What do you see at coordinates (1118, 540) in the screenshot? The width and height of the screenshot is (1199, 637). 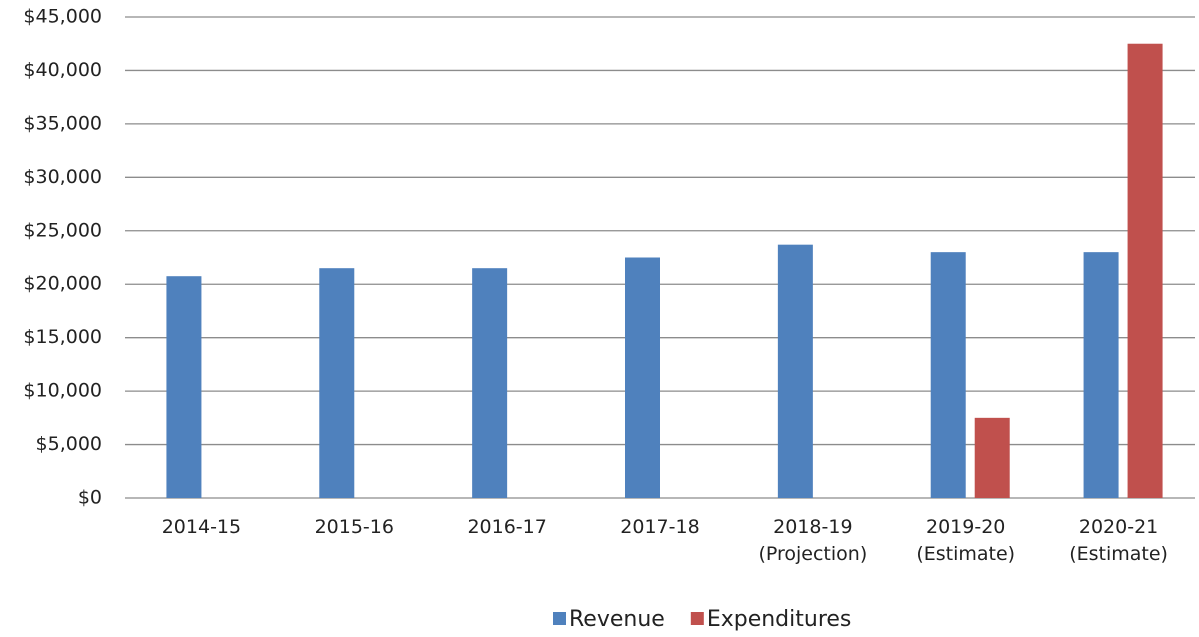 I see `x-tick-label: 2020-21 (Estimate)` at bounding box center [1118, 540].